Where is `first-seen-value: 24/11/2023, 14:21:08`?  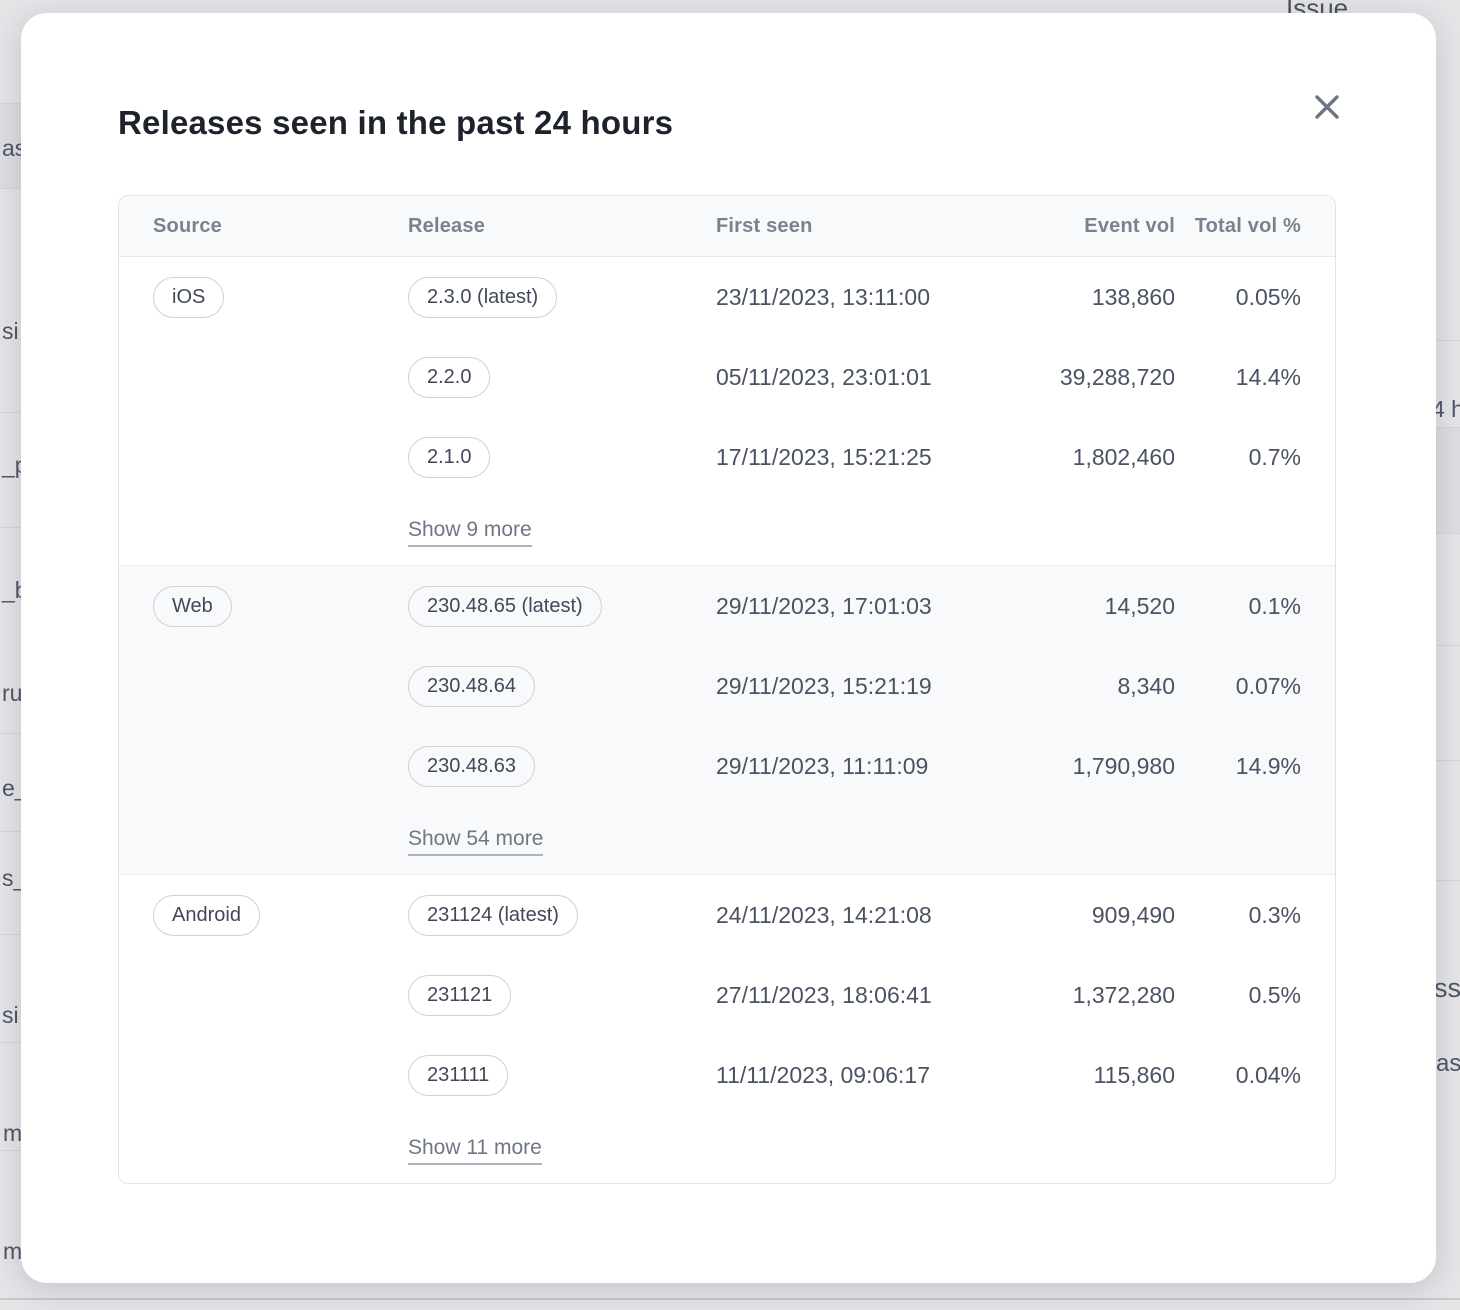
first-seen-value: 24/11/2023, 14:21:08 is located at coordinates (824, 914).